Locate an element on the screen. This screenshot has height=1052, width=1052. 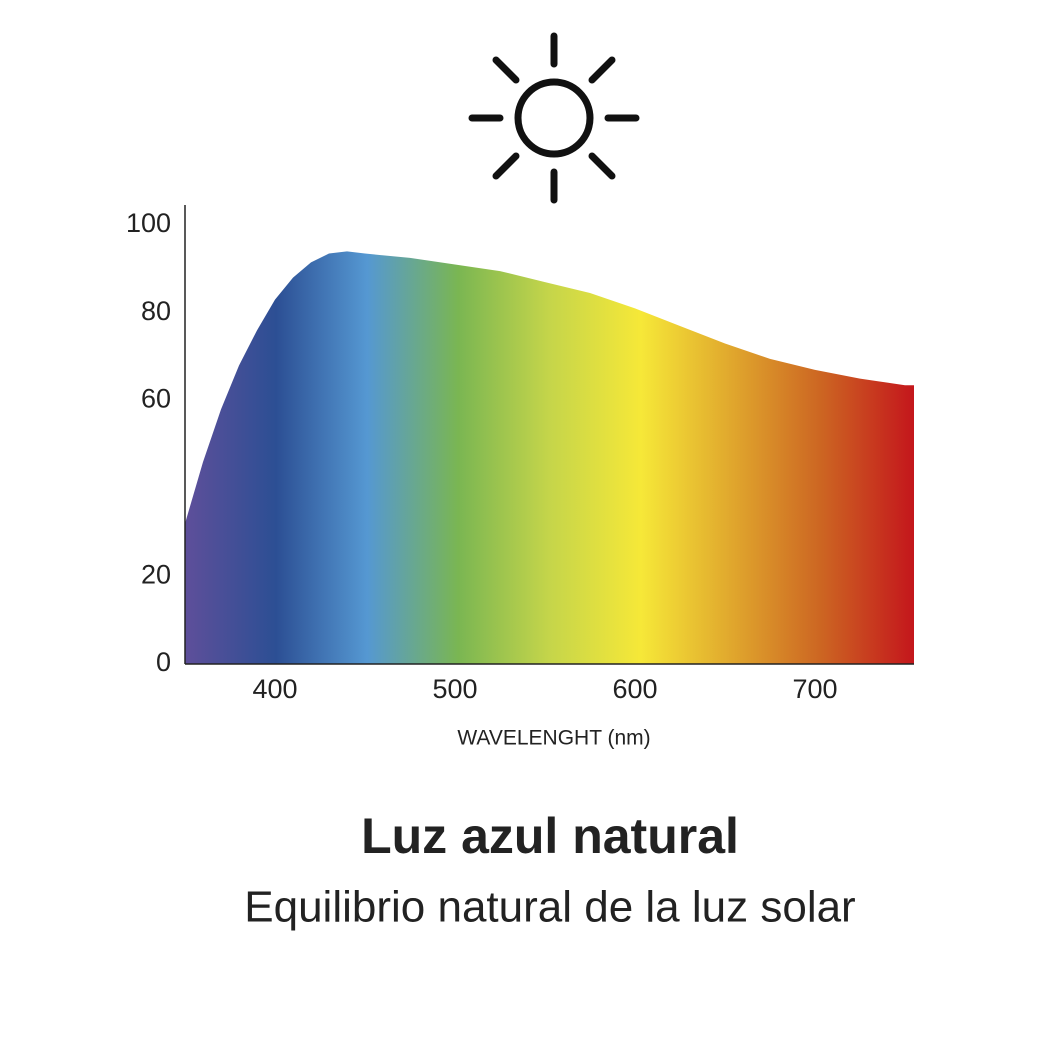
y-tick-label: 60 is located at coordinates (156, 399).